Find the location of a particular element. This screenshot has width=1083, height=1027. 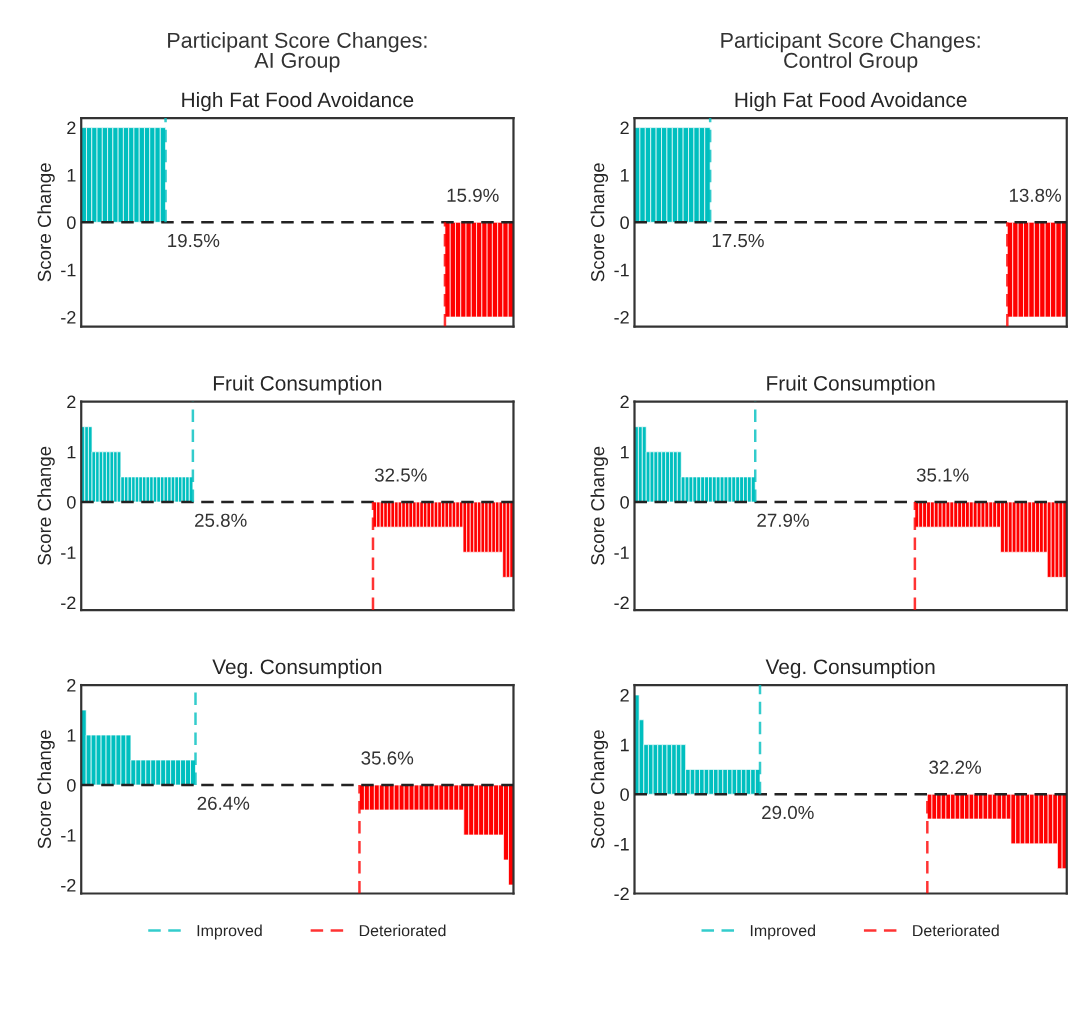

annotation: 32.2% is located at coordinates (955, 767).